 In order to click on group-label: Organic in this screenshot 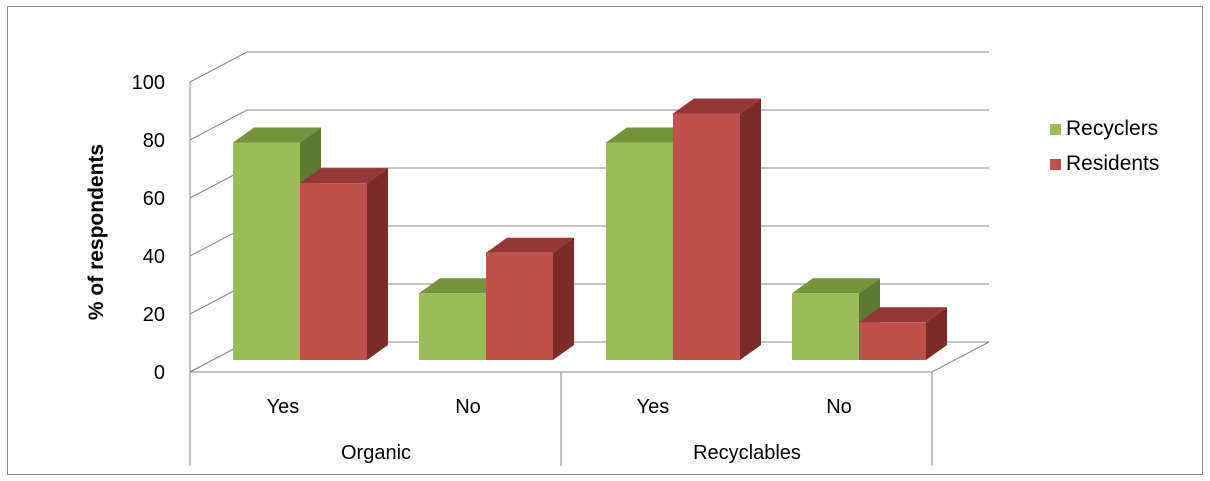, I will do `click(376, 453)`.